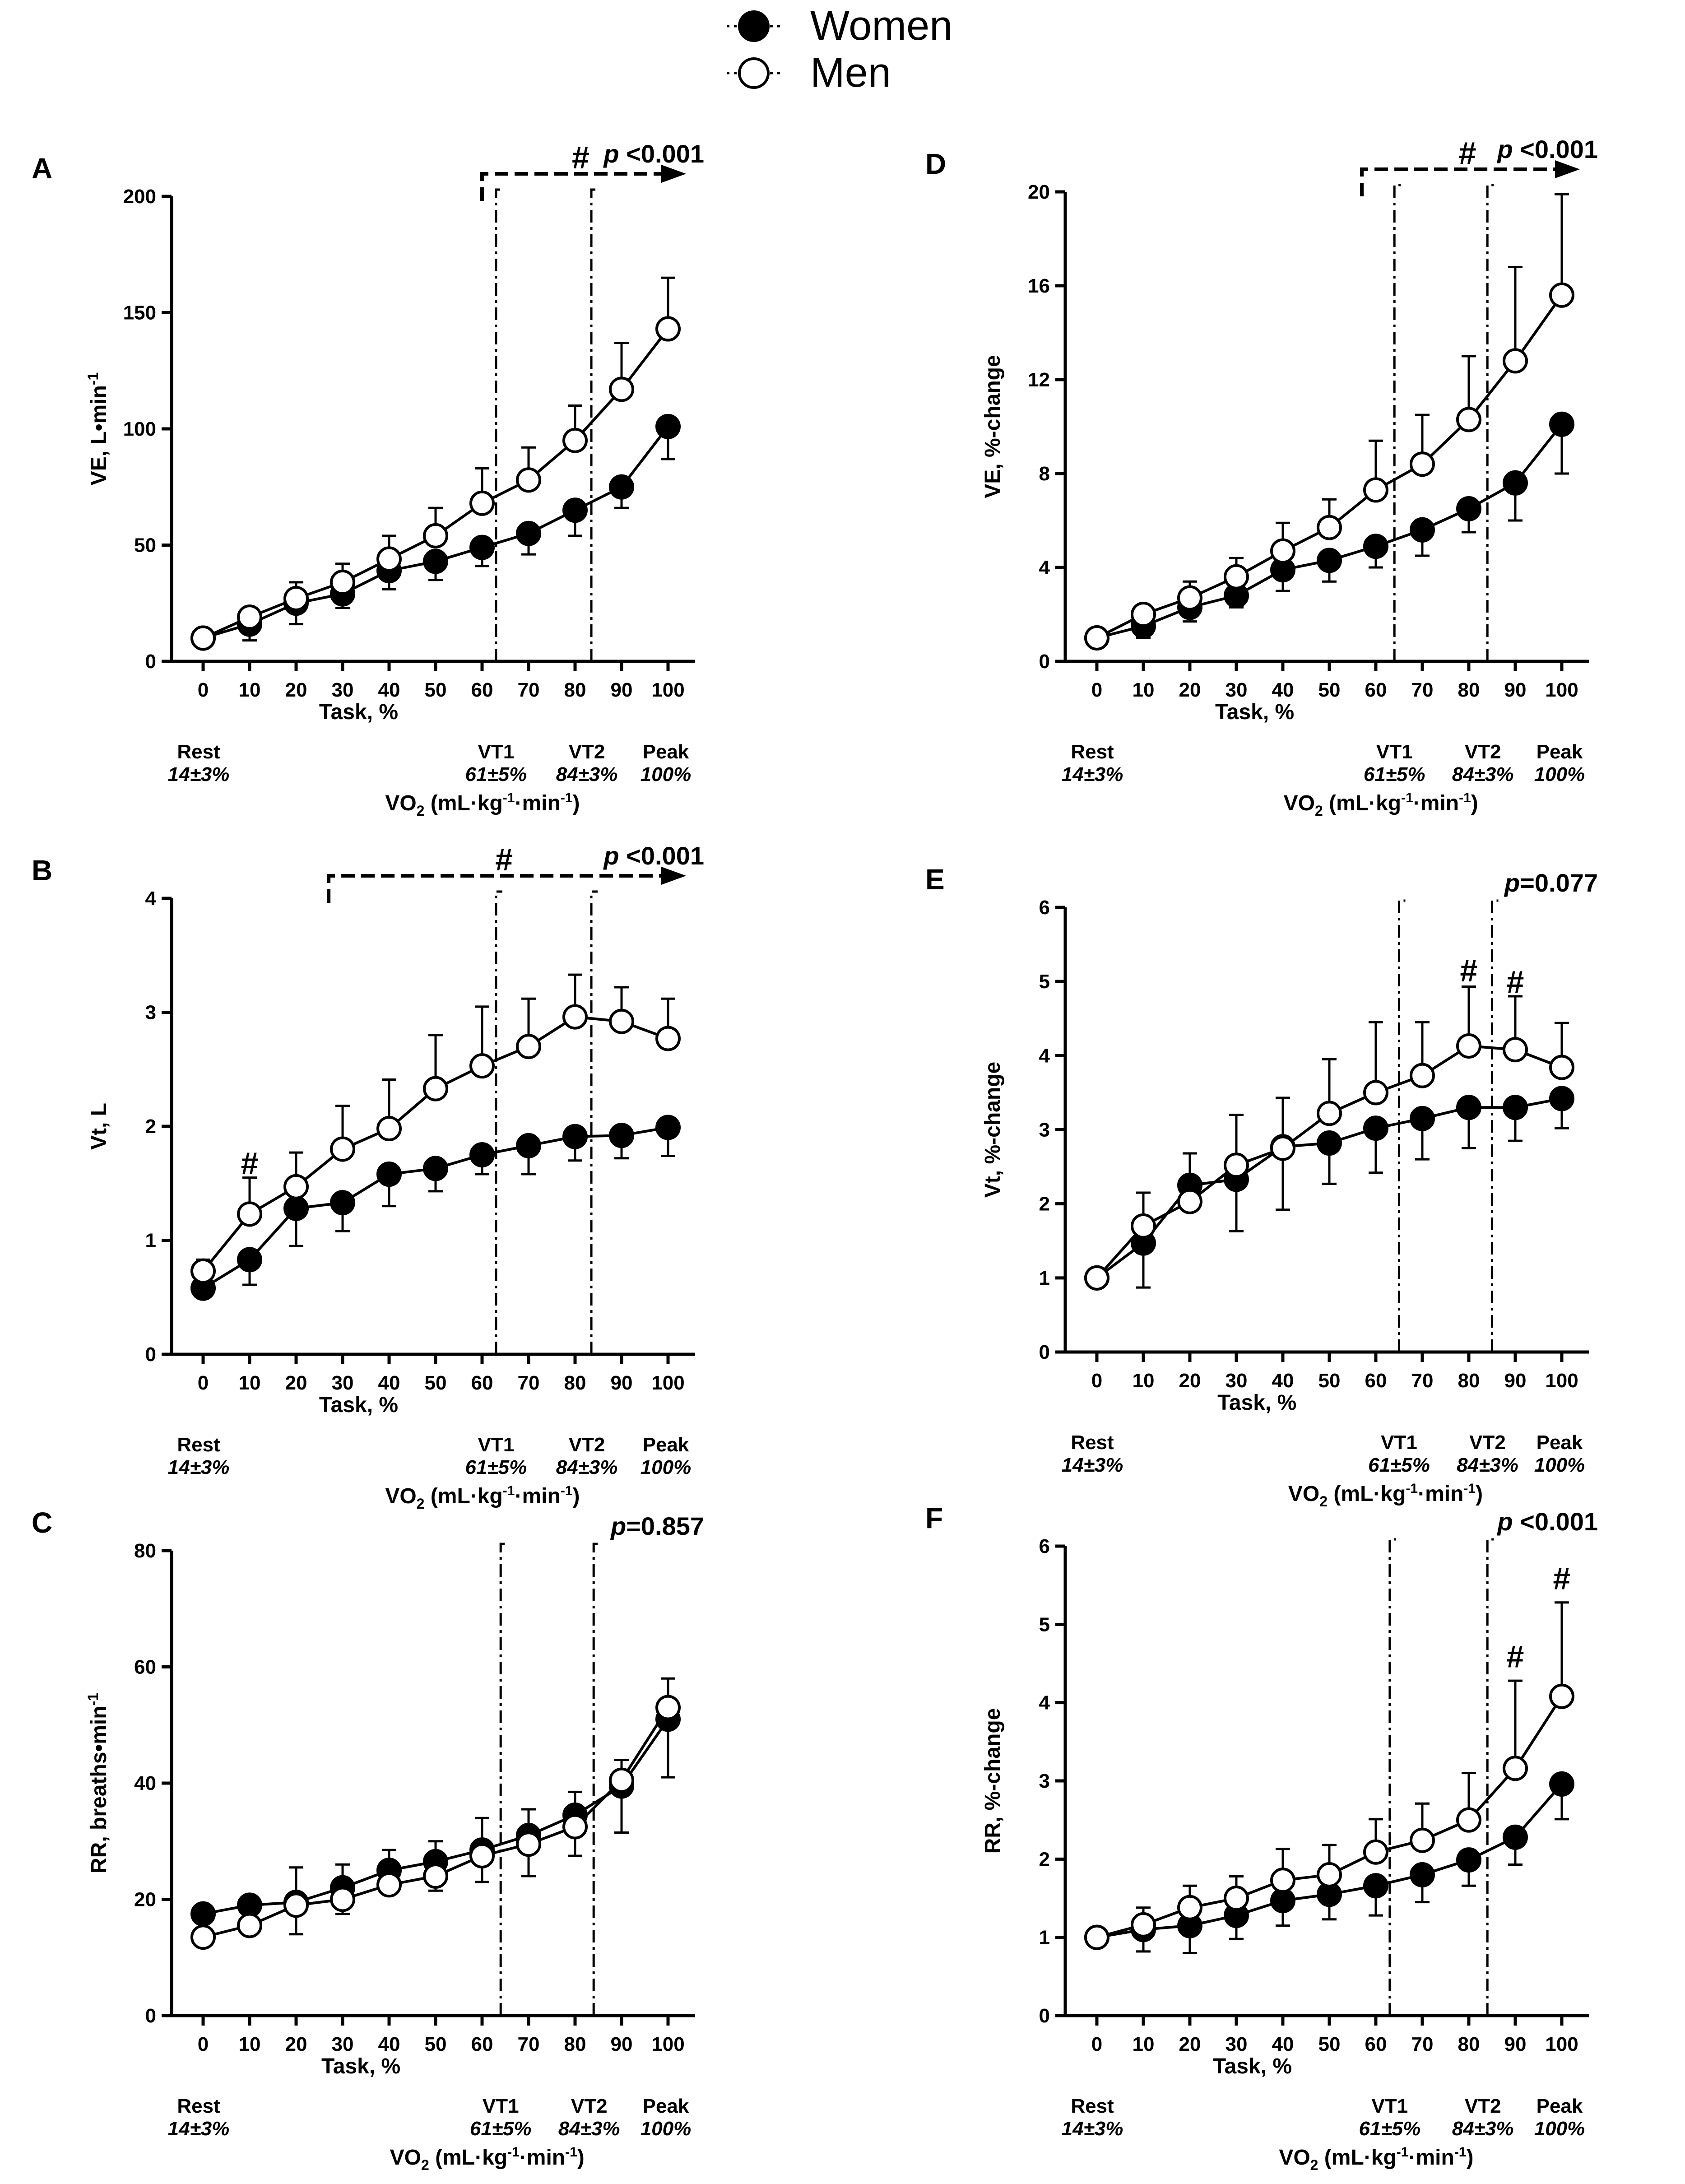 The width and height of the screenshot is (1685, 2184). Describe the element at coordinates (653, 153) in the screenshot. I see `p-value: p <0.001` at that location.